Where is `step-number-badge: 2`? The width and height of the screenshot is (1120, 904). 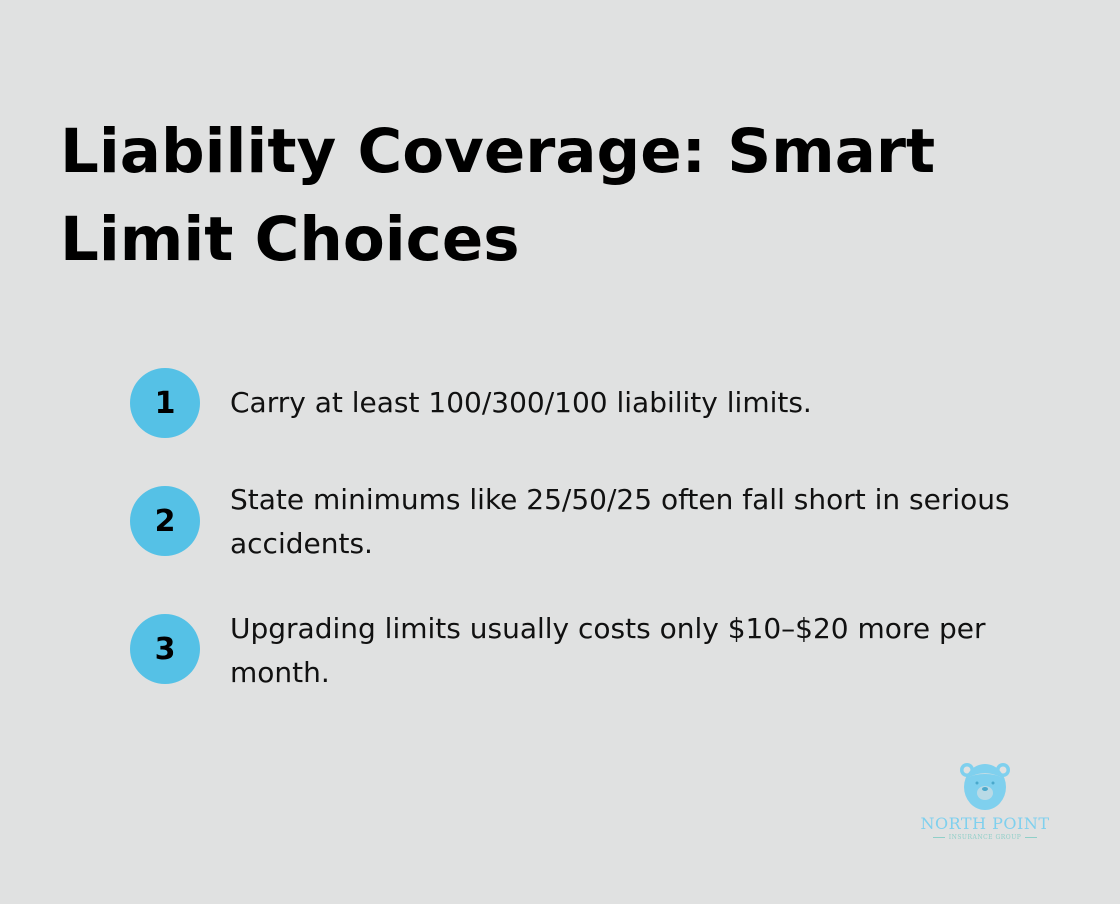
step-number-badge: 2 is located at coordinates (165, 521).